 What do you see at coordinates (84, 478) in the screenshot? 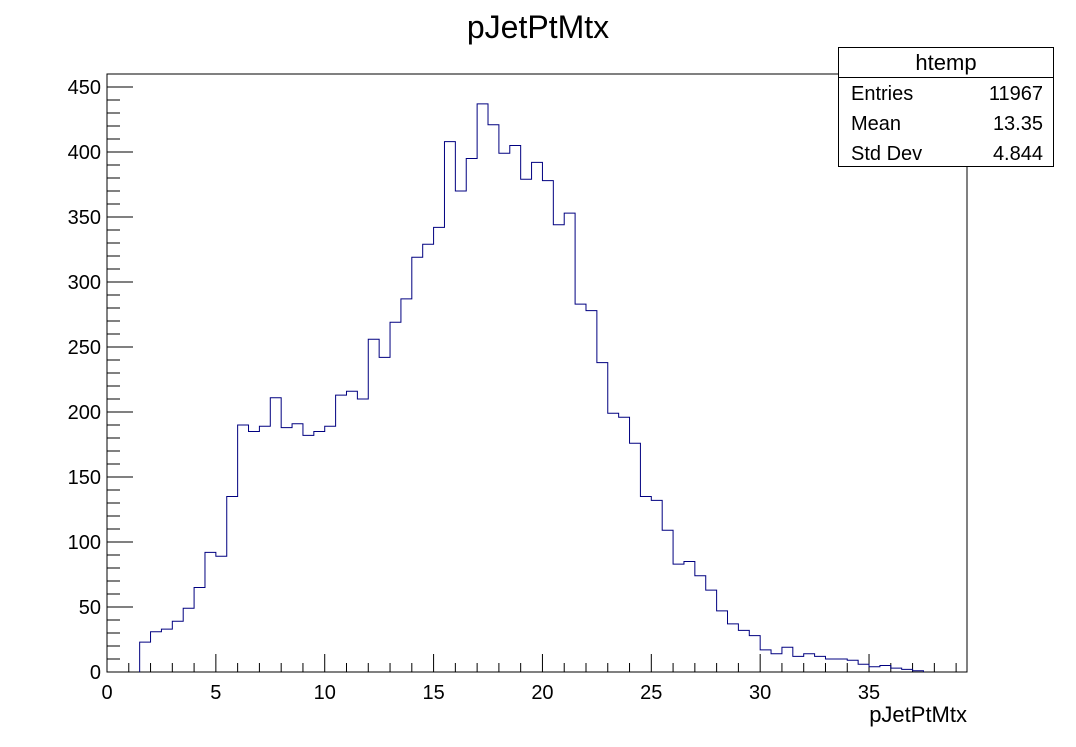
I see `y-tick-label: 150` at bounding box center [84, 478].